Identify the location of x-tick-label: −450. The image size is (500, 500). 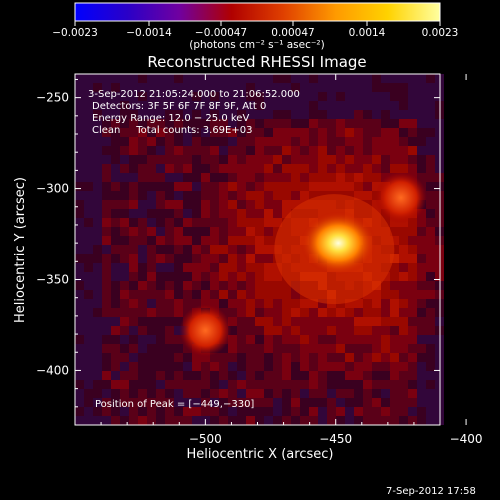
(335, 439).